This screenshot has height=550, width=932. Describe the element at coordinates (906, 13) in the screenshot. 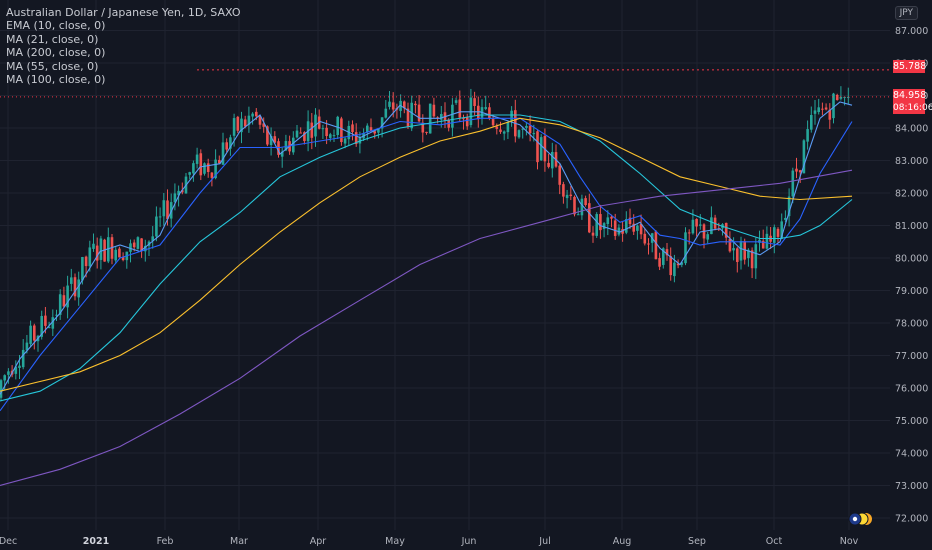

I see `currency-badge: JPY` at that location.